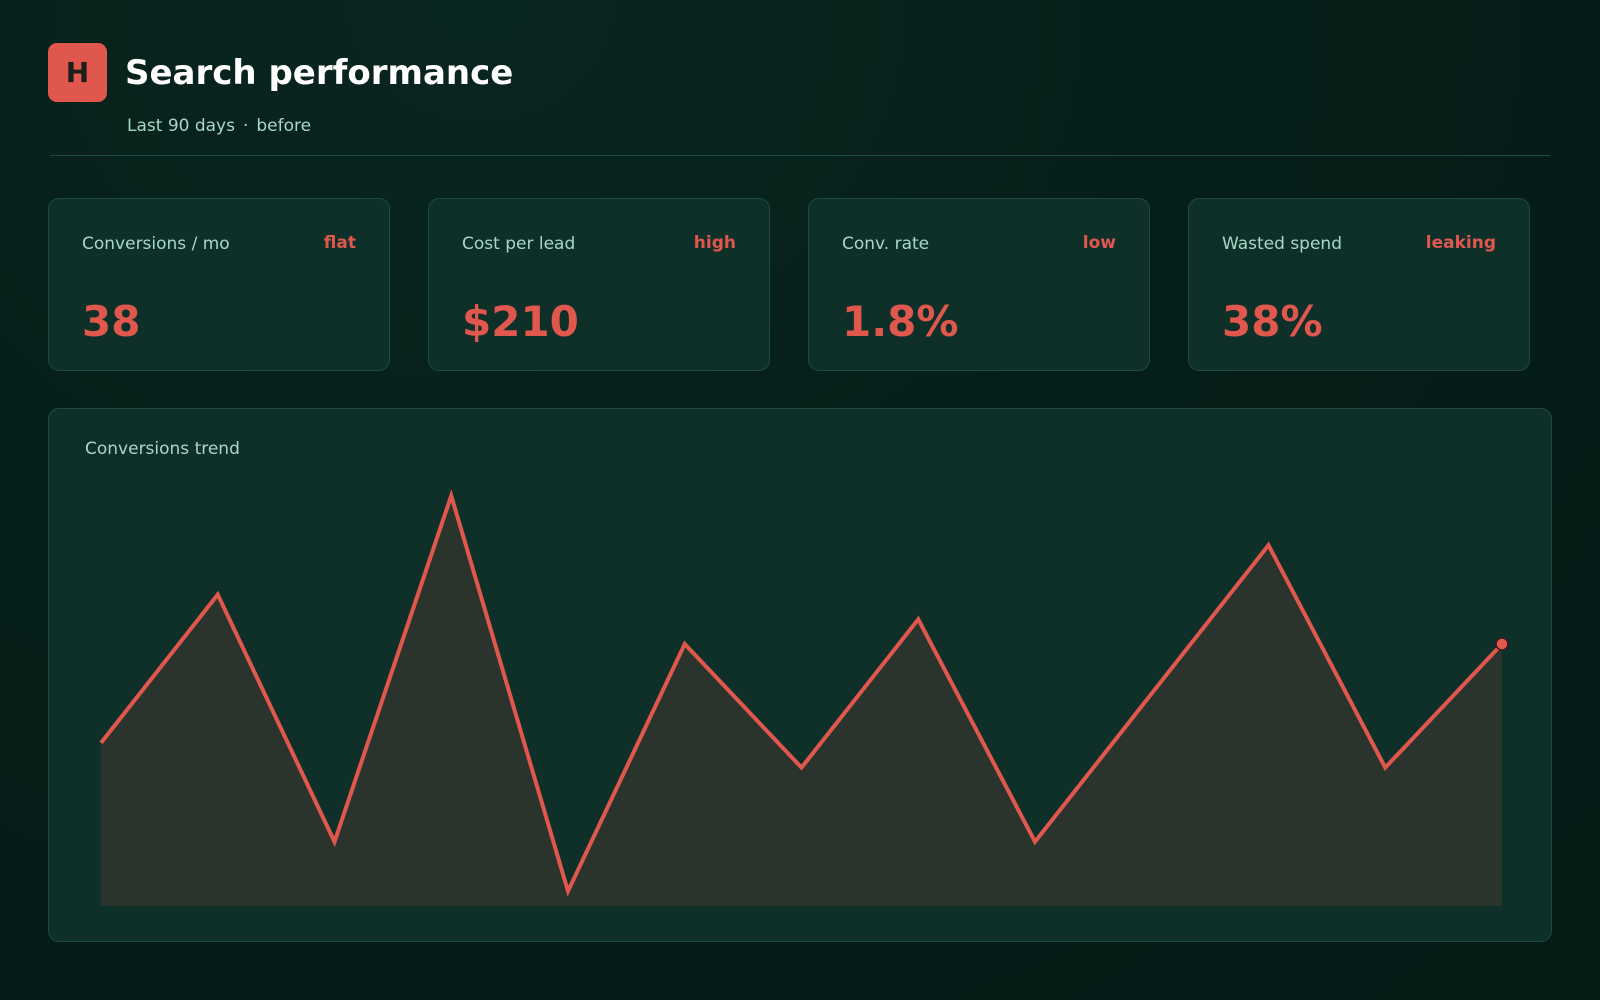  Describe the element at coordinates (1272, 321) in the screenshot. I see `kpi-value: 38%` at that location.